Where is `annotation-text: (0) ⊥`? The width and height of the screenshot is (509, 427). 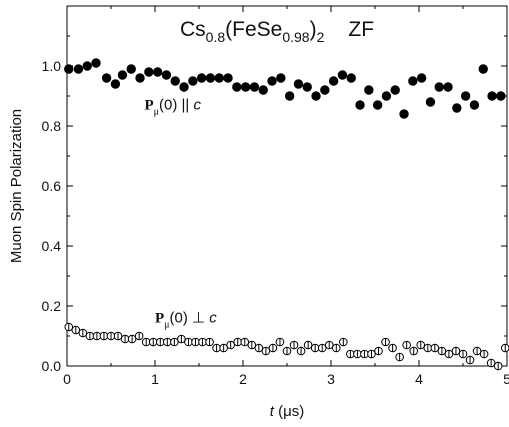
annotation-text: (0) ⊥ is located at coordinates (190, 318).